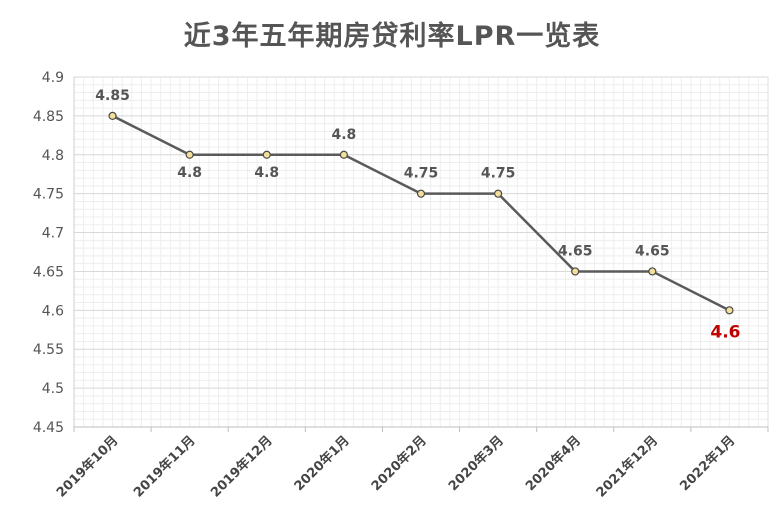  Describe the element at coordinates (53, 311) in the screenshot. I see `y-tick-label: 4.6` at that location.